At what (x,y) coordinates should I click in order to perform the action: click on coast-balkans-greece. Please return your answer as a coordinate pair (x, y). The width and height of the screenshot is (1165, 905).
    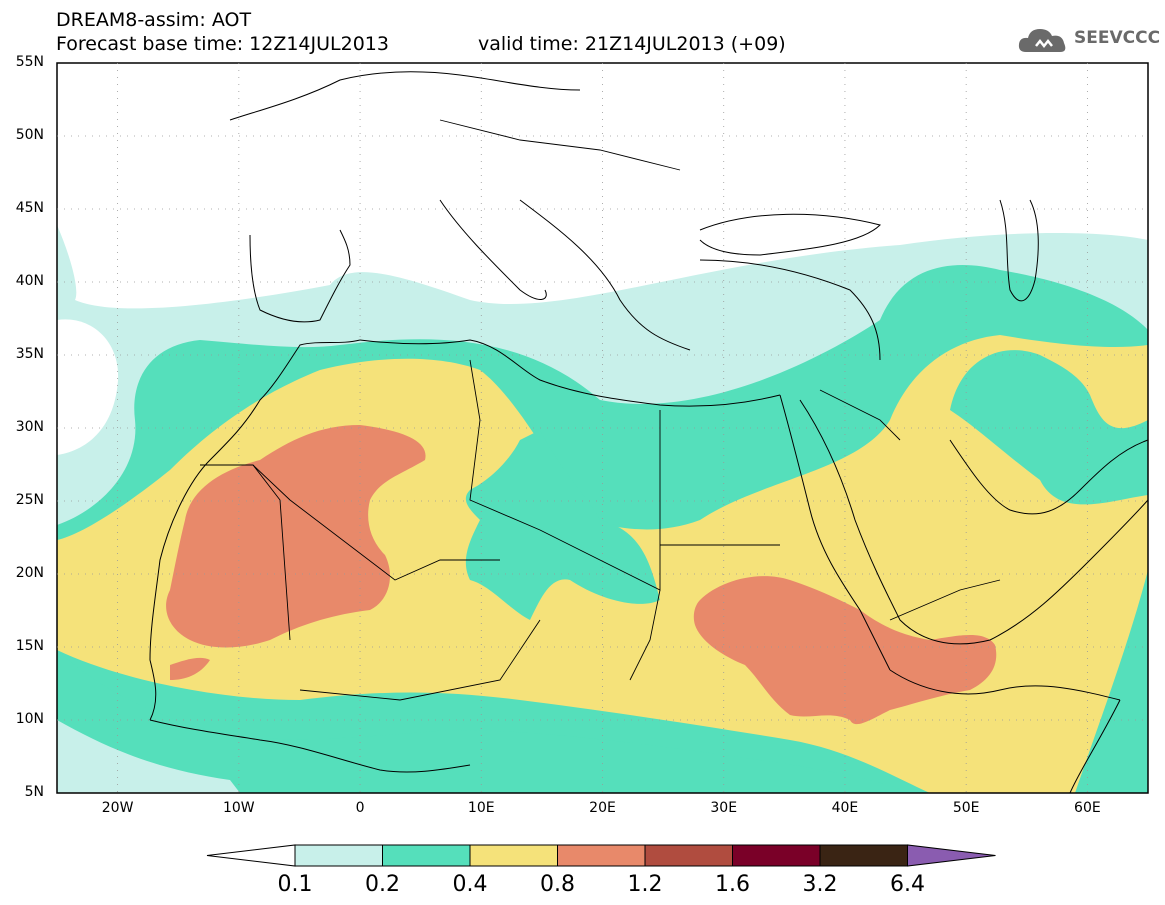
    Looking at the image, I should click on (605, 275).